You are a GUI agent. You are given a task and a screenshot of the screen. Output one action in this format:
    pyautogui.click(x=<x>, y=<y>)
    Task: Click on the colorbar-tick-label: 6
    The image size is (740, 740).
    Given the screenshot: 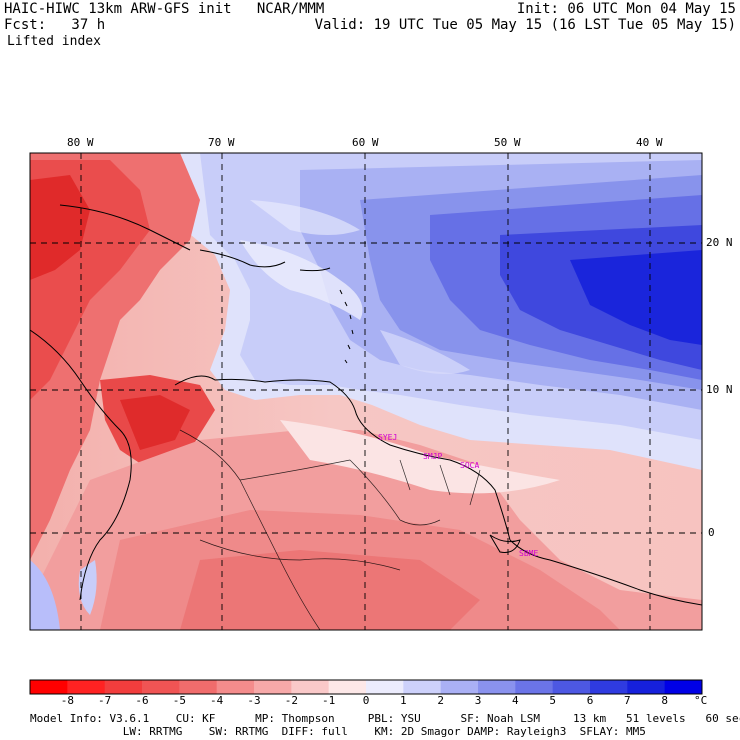 What is the action you would take?
    pyautogui.click(x=590, y=700)
    